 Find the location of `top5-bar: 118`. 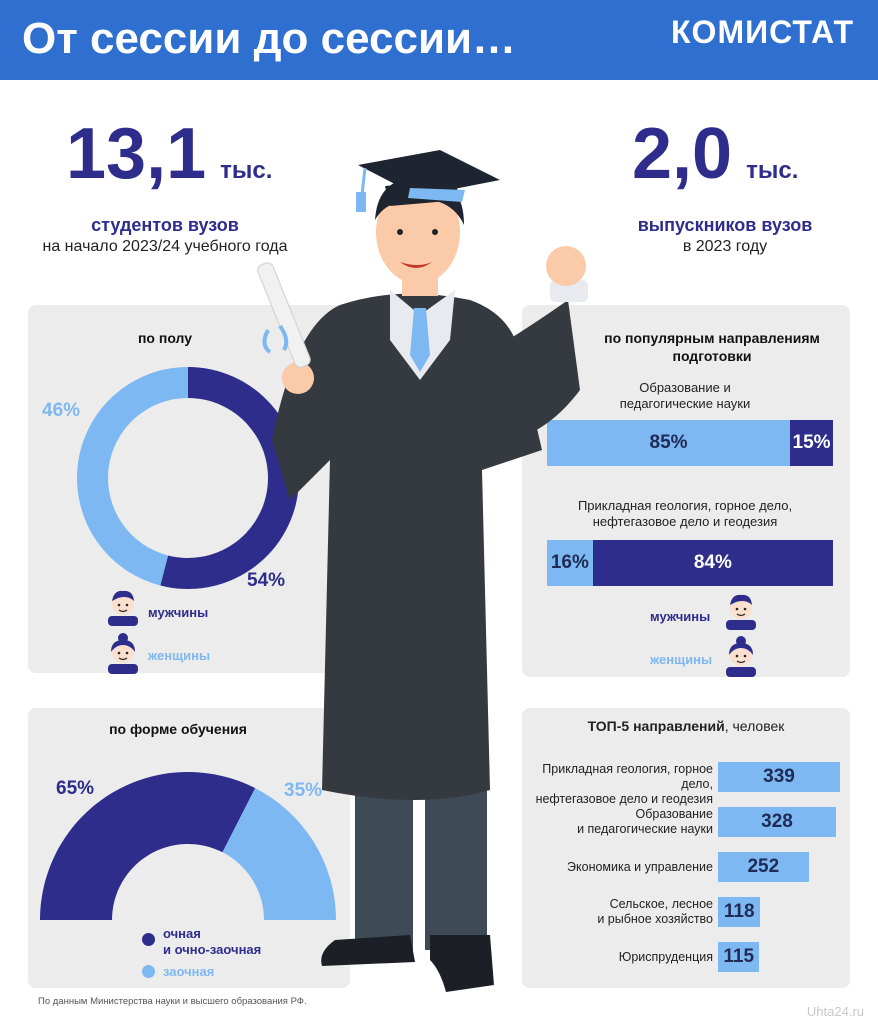

top5-bar: 118 is located at coordinates (739, 912).